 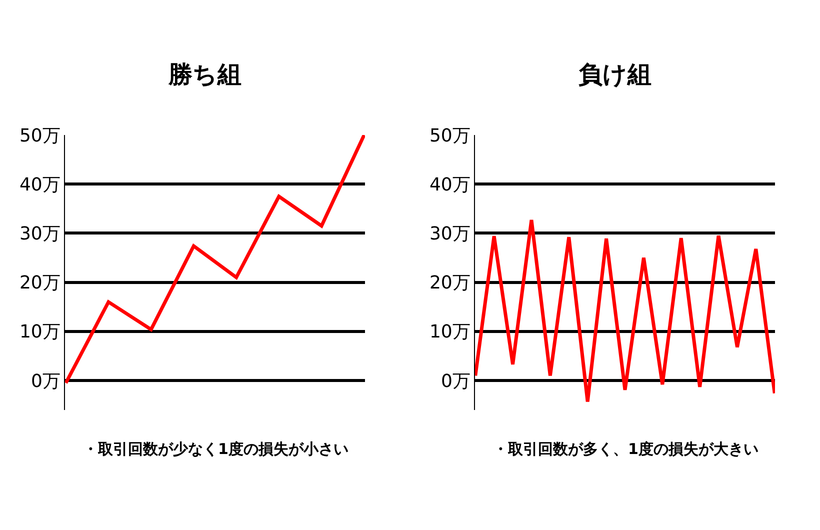 I want to click on line-series, so click(x=625, y=311).